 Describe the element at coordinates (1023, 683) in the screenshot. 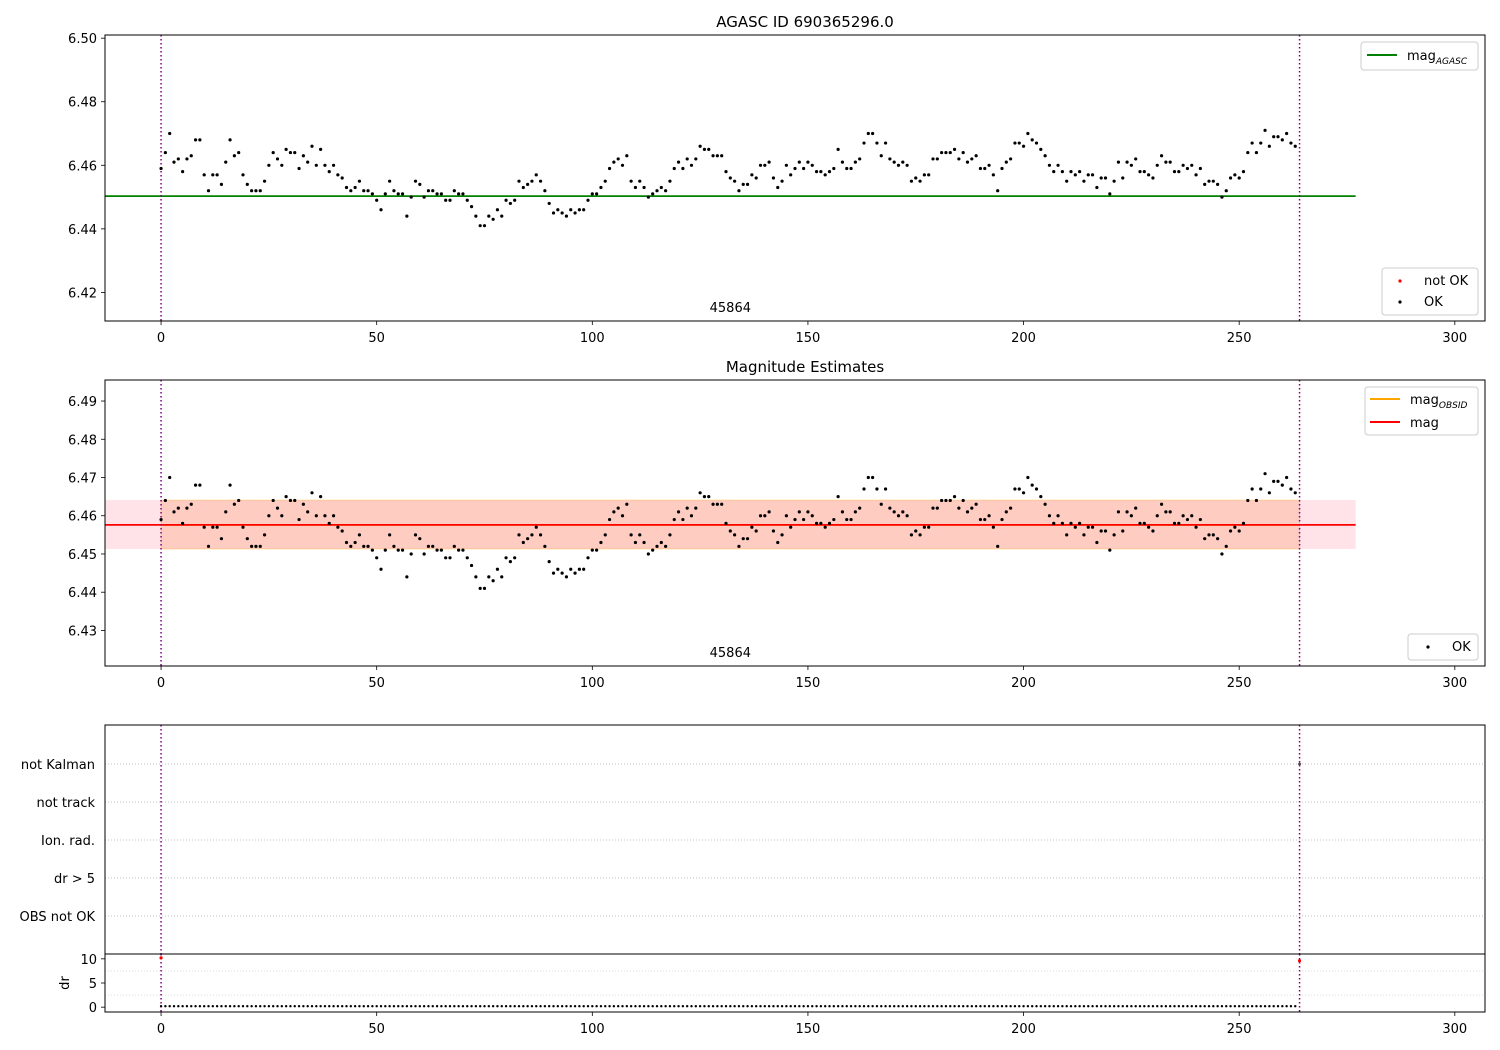

I see `x-tick-label: 200` at that location.